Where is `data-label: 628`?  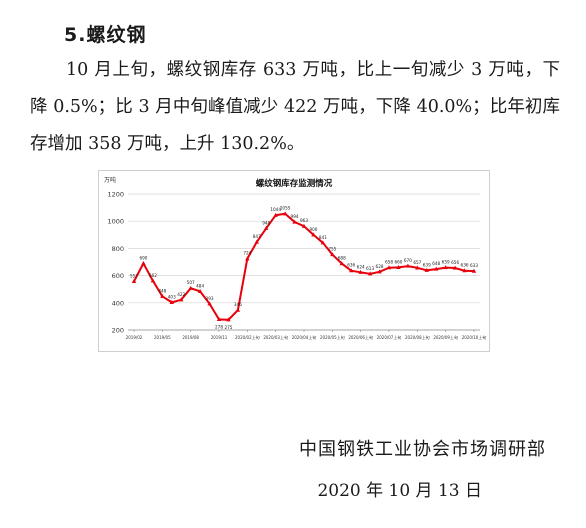
data-label: 628 is located at coordinates (380, 266).